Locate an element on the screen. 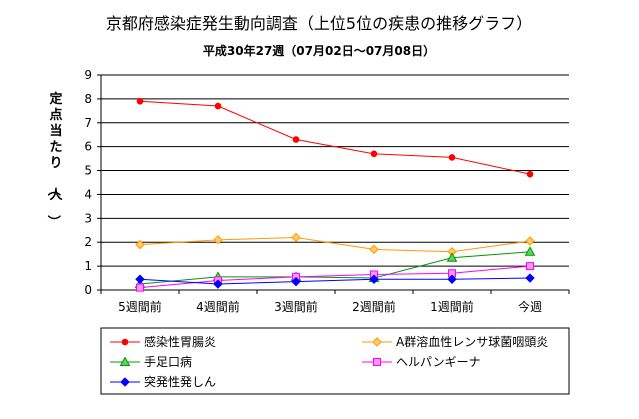 The width and height of the screenshot is (639, 419). y-tick-label: 9 is located at coordinates (88, 75).